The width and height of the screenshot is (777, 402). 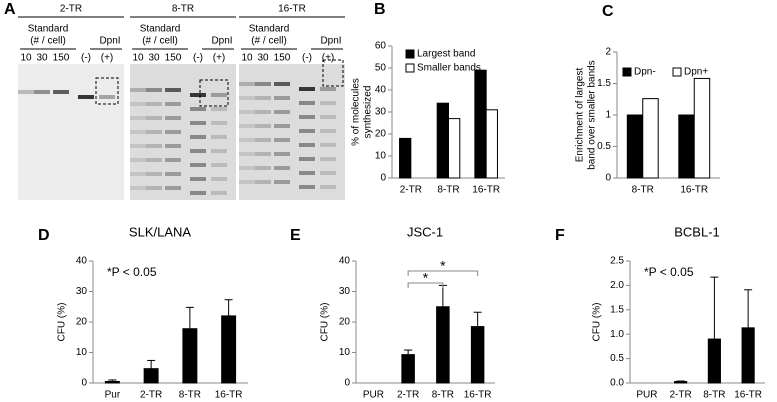 I want to click on y-axis-label: band over smaller bands, so click(x=592, y=115).